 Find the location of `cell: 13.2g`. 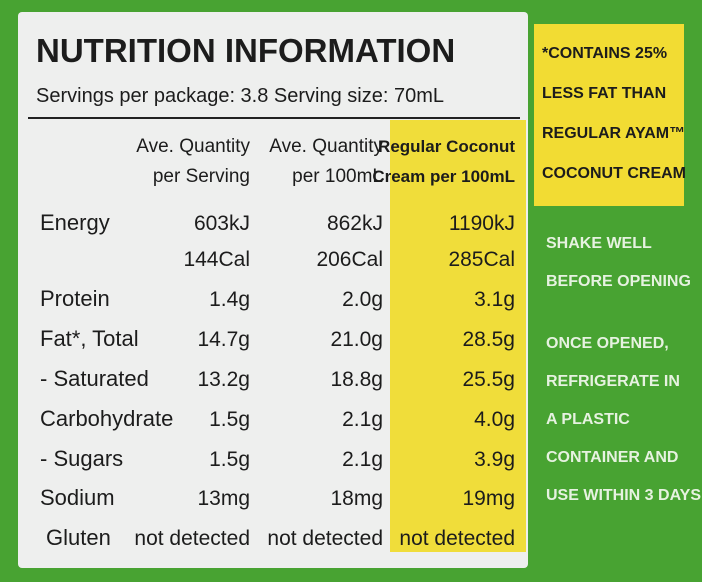

cell: 13.2g is located at coordinates (223, 379).